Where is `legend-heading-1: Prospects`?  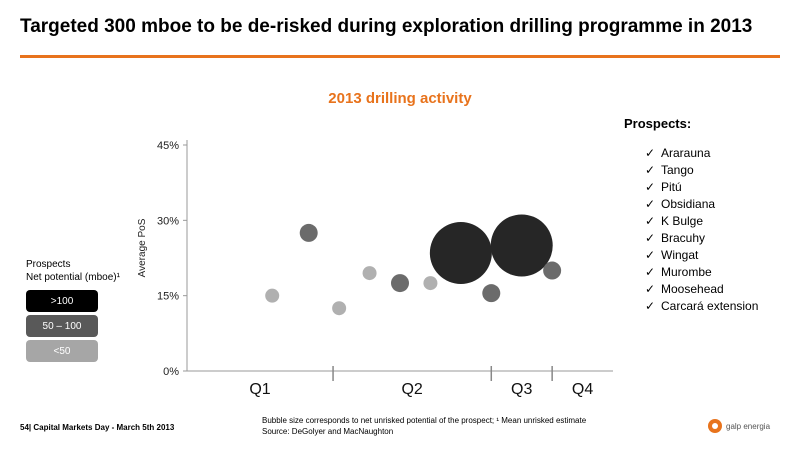 legend-heading-1: Prospects is located at coordinates (48, 264).